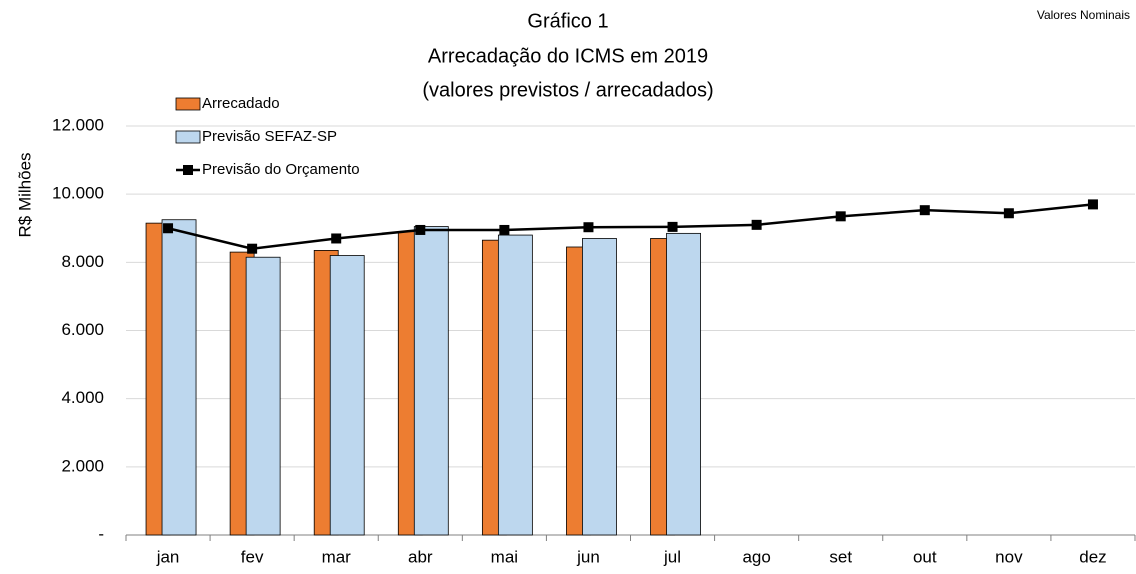 The image size is (1136, 574). Describe the element at coordinates (672, 556) in the screenshot. I see `x-tick-label: jul` at that location.